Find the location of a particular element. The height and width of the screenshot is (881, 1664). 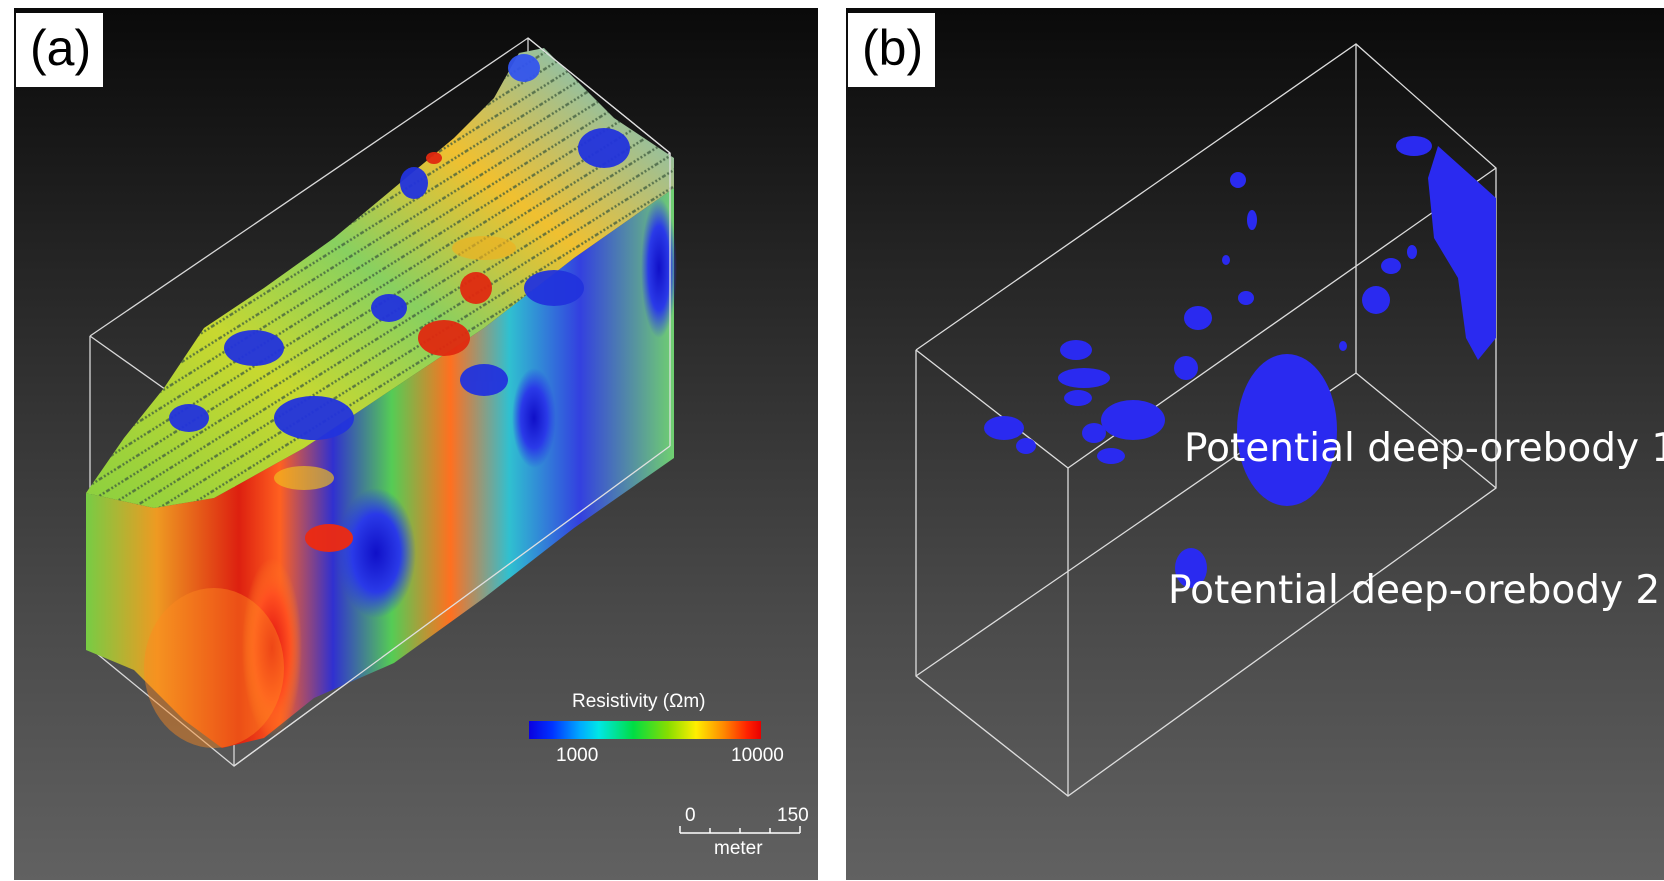

colorbar-title: Resistivity (Ωm) is located at coordinates (639, 701).